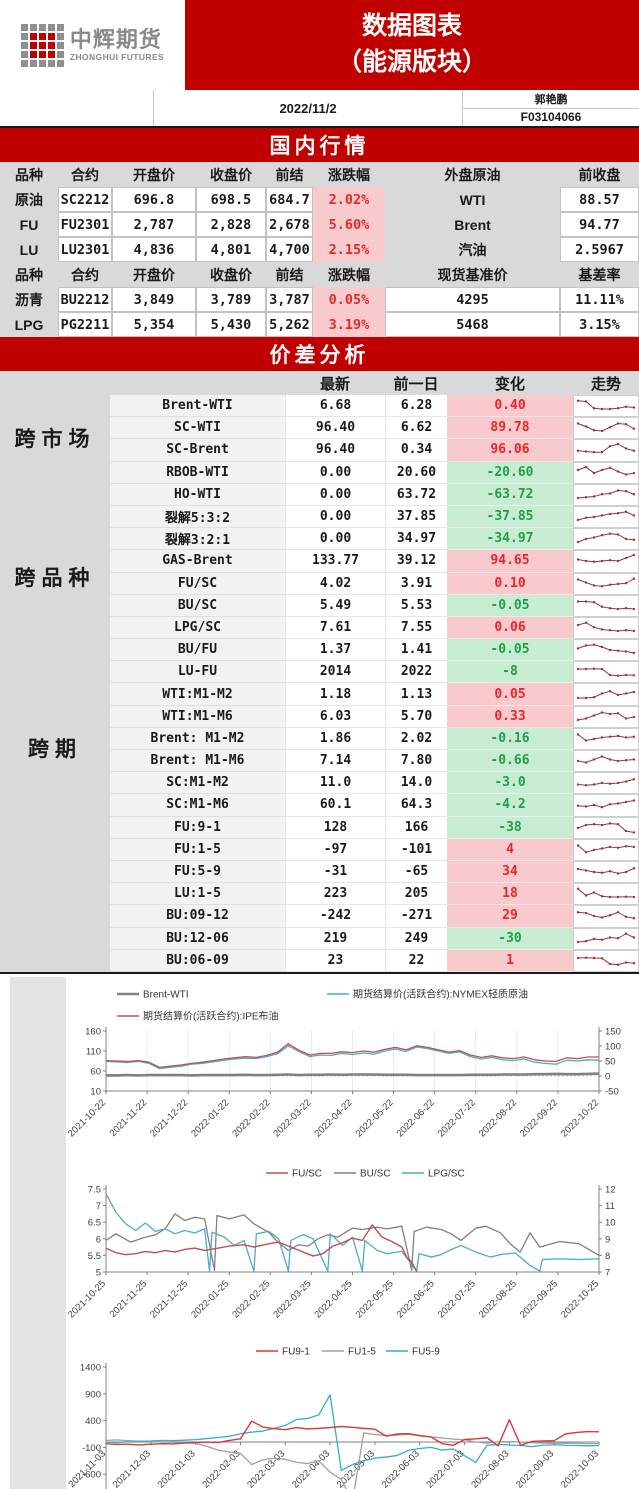  What do you see at coordinates (117, 56) in the screenshot?
I see `logo-en-text: ZHONGHUI FUTURES` at bounding box center [117, 56].